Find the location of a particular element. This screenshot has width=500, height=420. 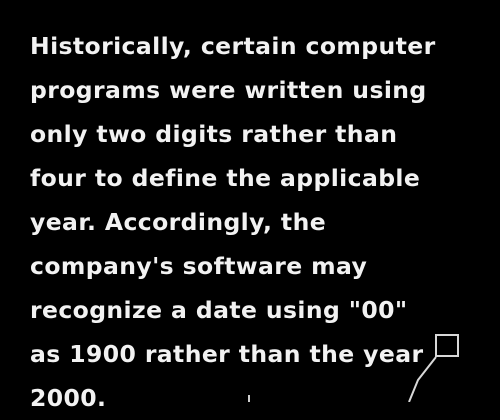

caption-line-6: company's software may is located at coordinates (199, 266).